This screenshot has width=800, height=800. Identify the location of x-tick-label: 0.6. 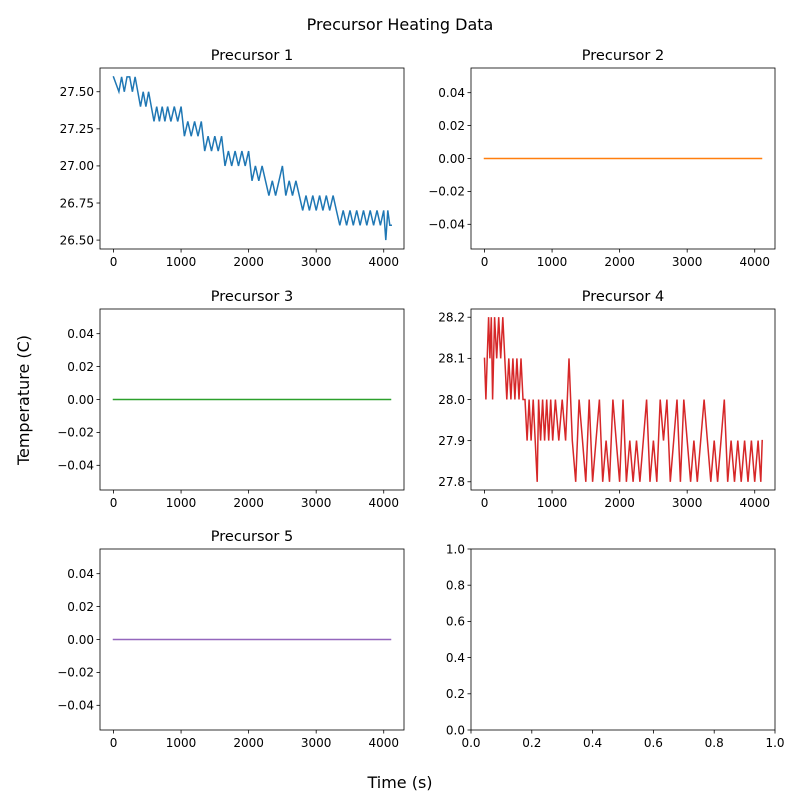
(653, 743).